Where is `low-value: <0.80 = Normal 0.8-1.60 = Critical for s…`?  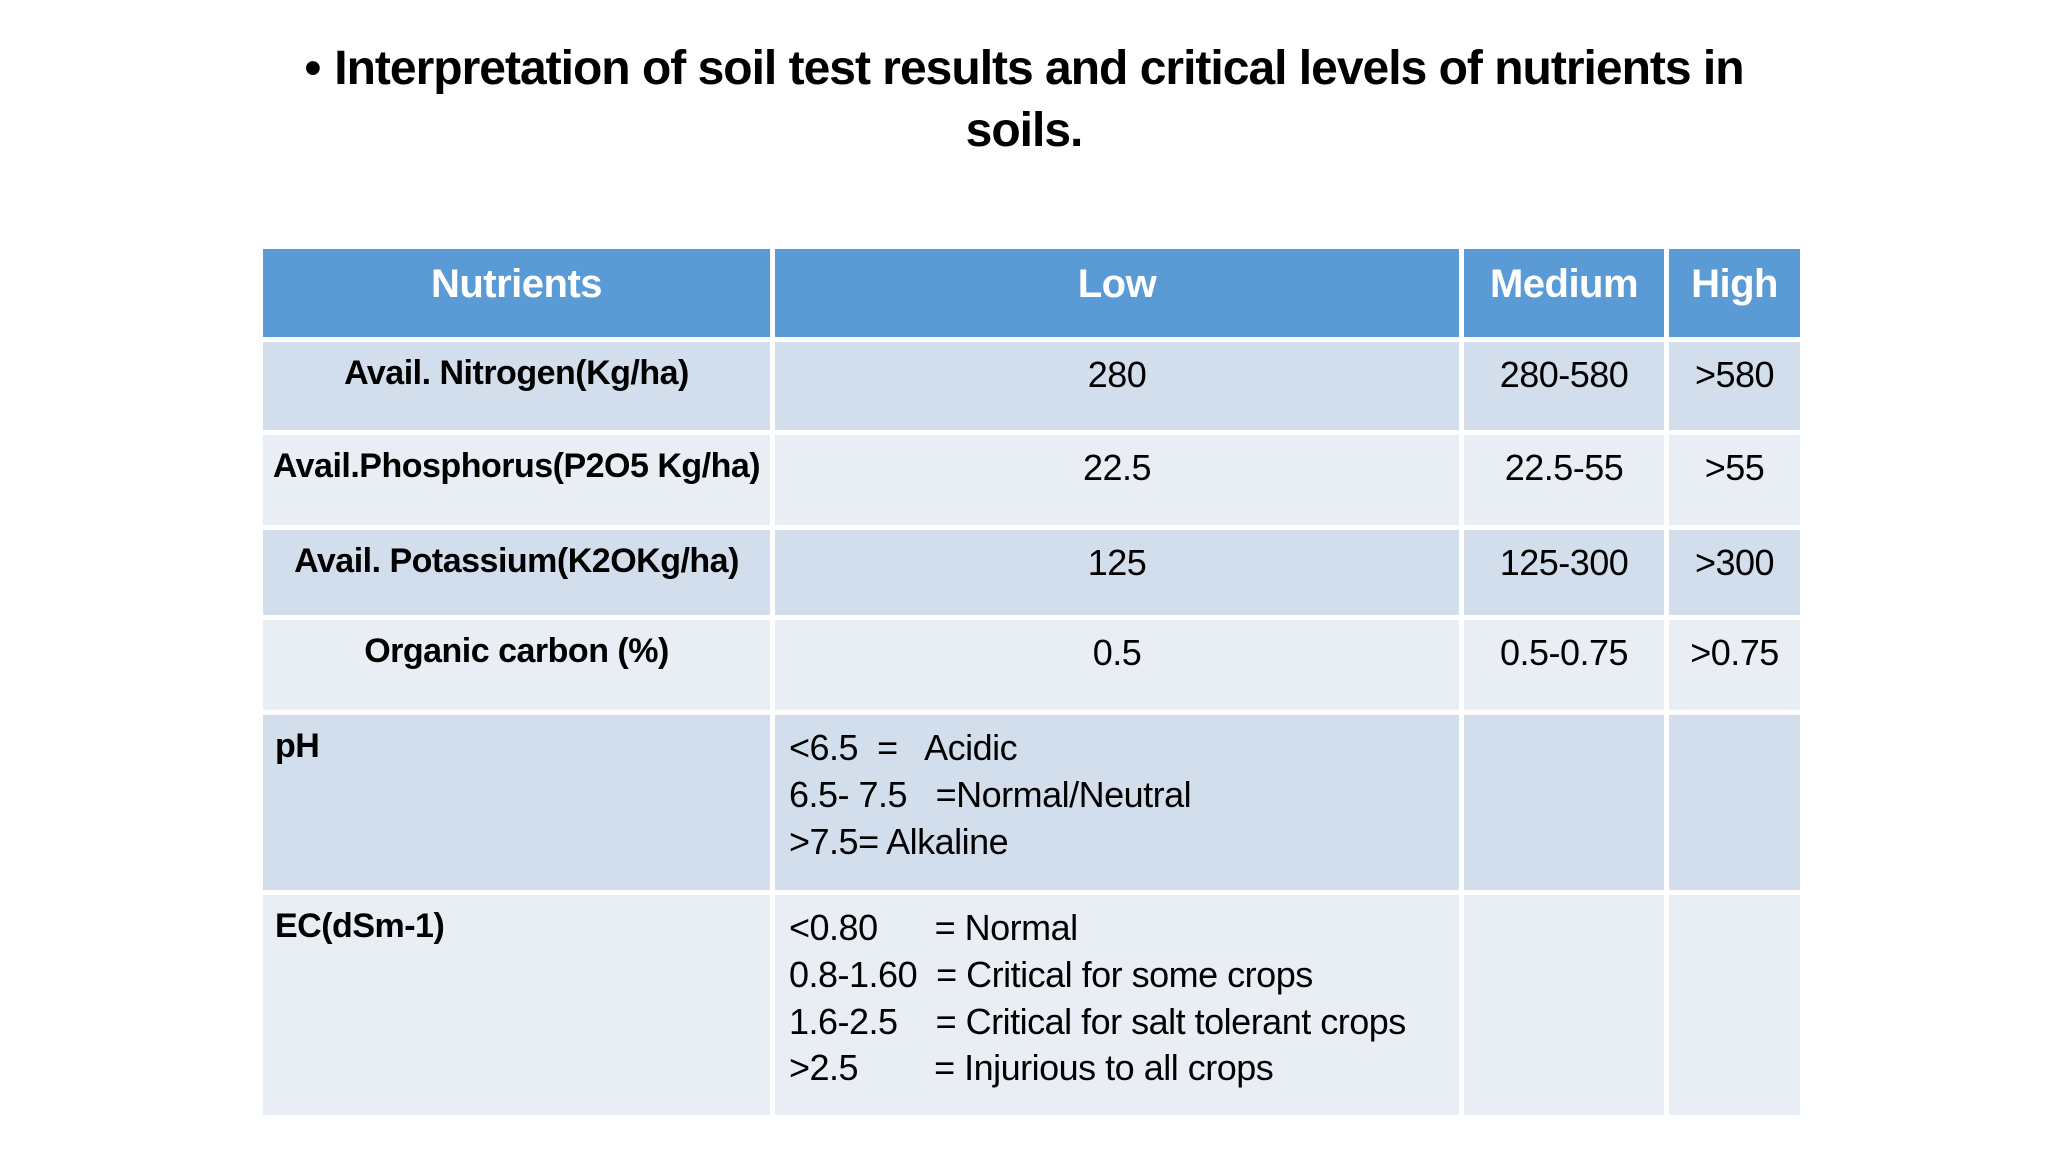 low-value: <0.80 = Normal 0.8-1.60 = Critical for s… is located at coordinates (1117, 1005).